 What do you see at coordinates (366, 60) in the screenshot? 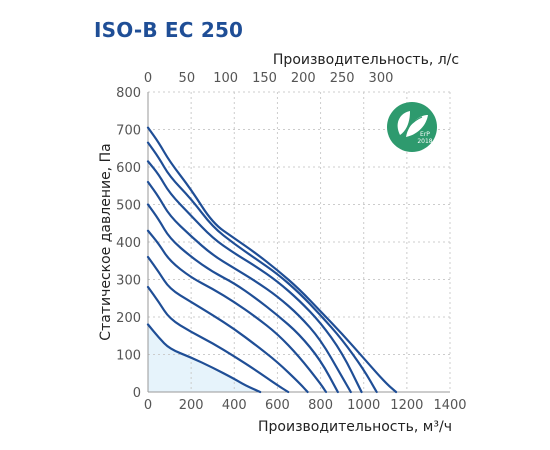
I see `top-axis-label: Производительность, л/с` at bounding box center [366, 60].